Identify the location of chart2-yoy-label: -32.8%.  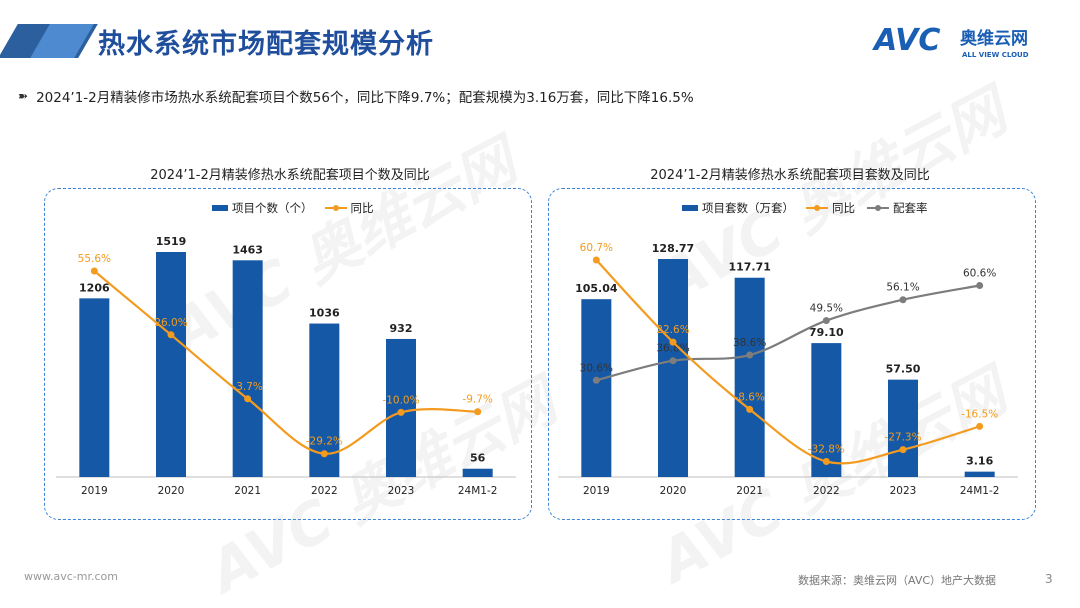
(826, 449).